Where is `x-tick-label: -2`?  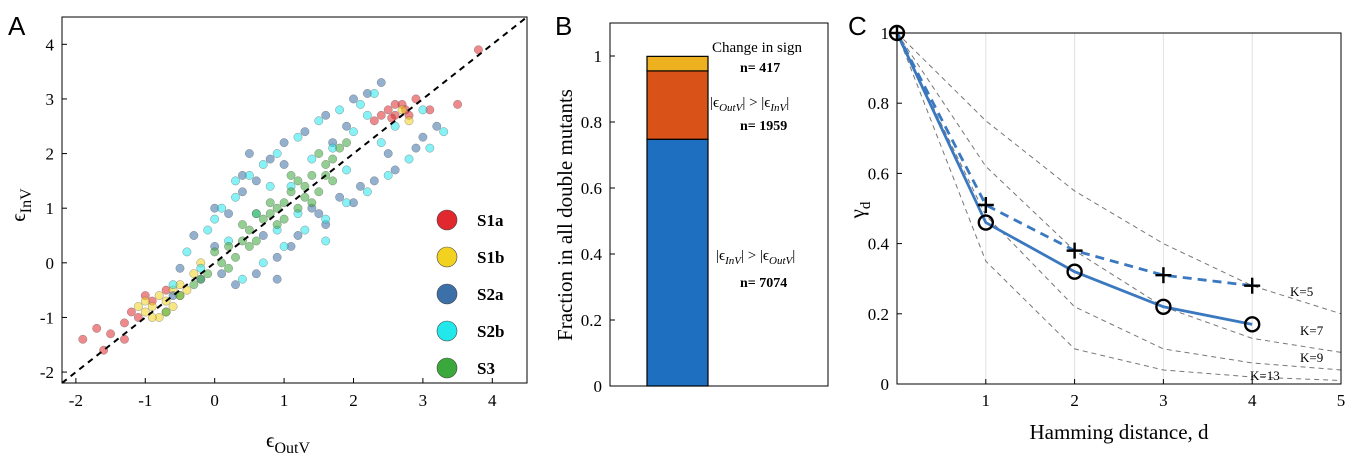 x-tick-label: -2 is located at coordinates (76, 400).